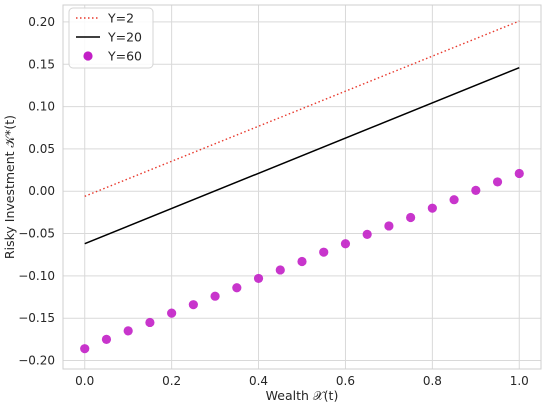  I want to click on legend: Y=2 Y=20 Y=60, so click(111, 38).